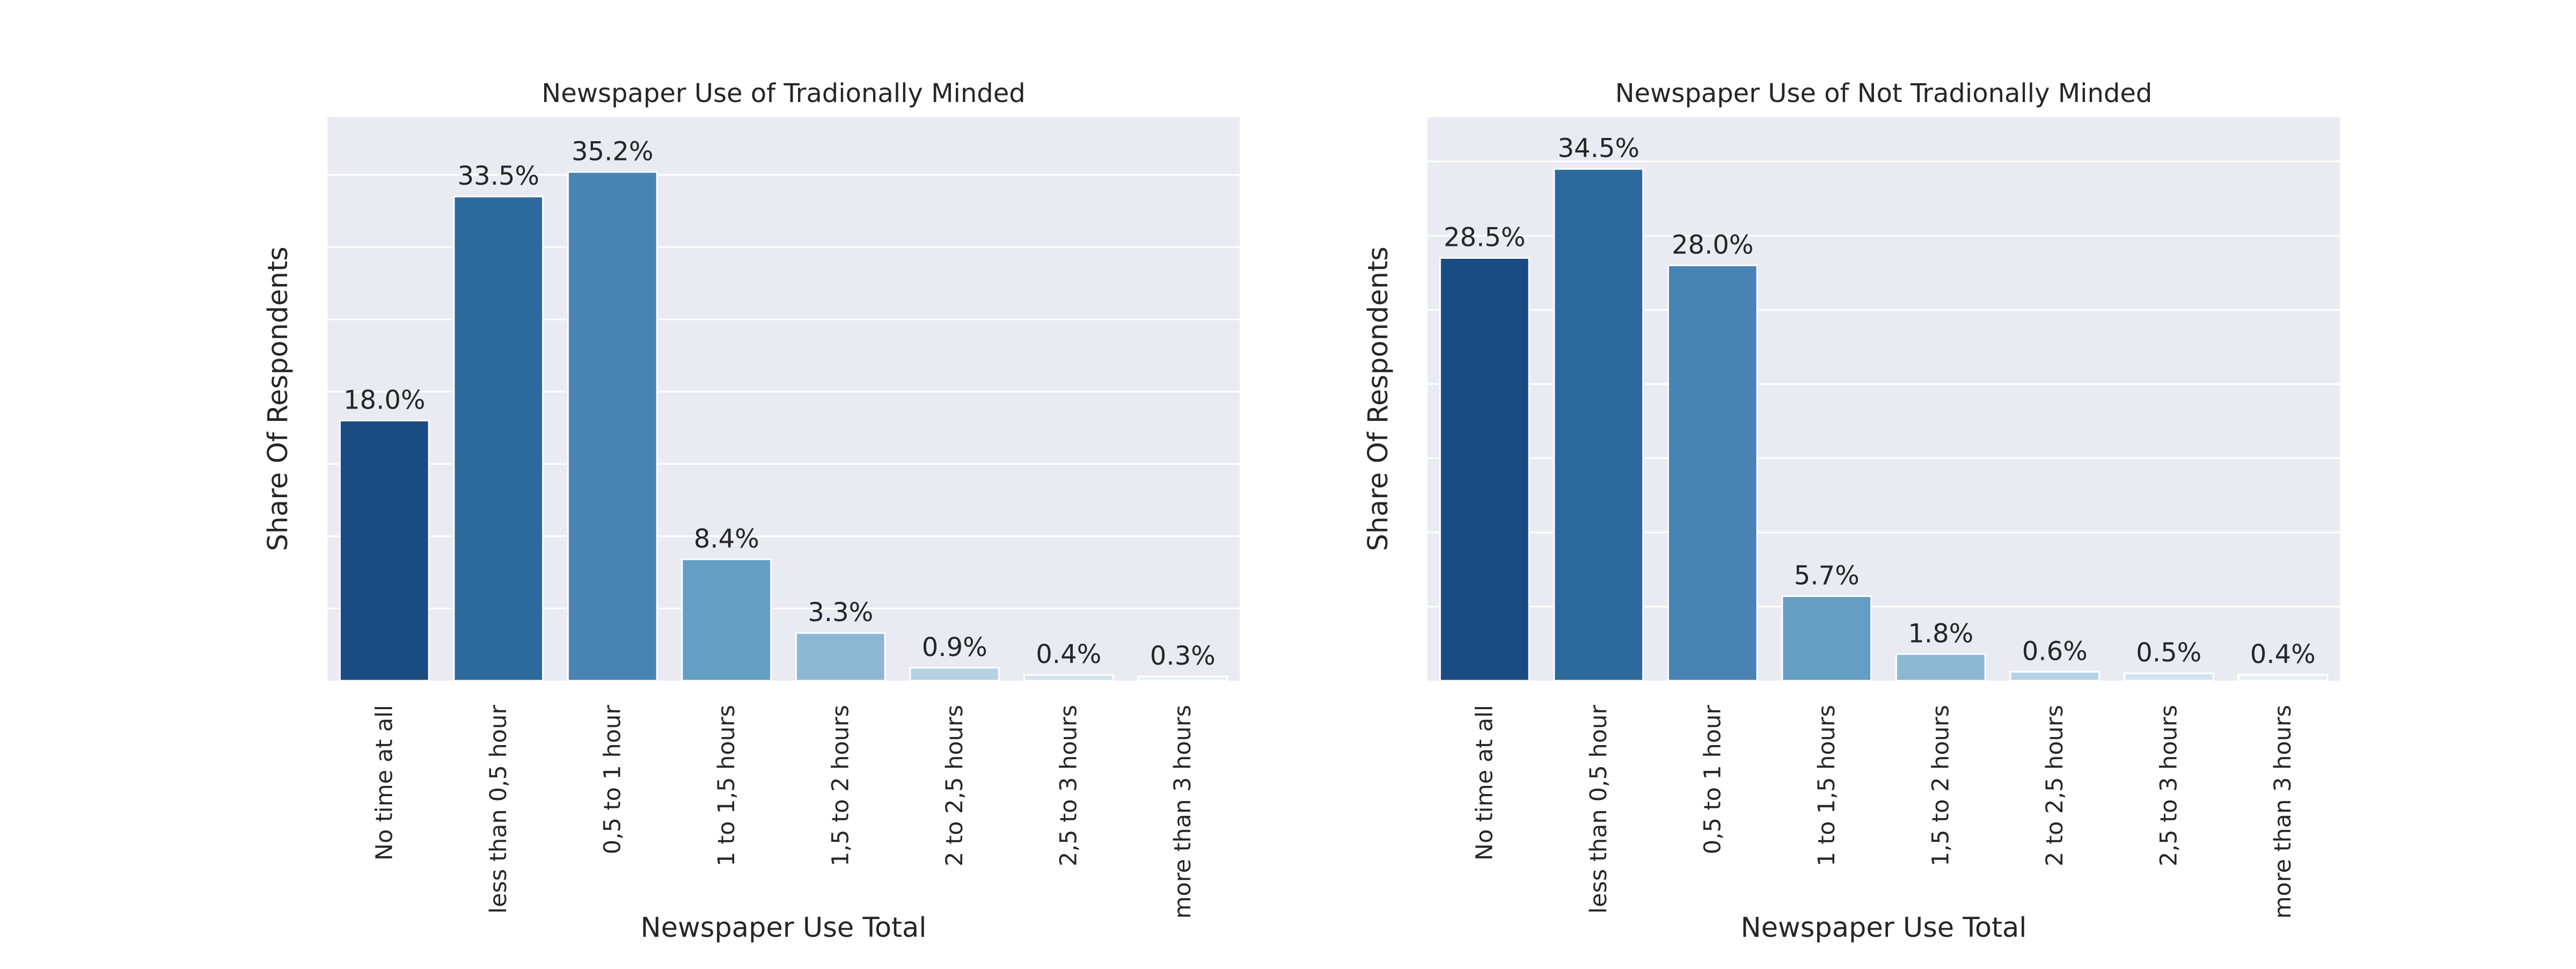 The width and height of the screenshot is (2576, 969). What do you see at coordinates (840, 613) in the screenshot?
I see `data-label: 3.3%` at bounding box center [840, 613].